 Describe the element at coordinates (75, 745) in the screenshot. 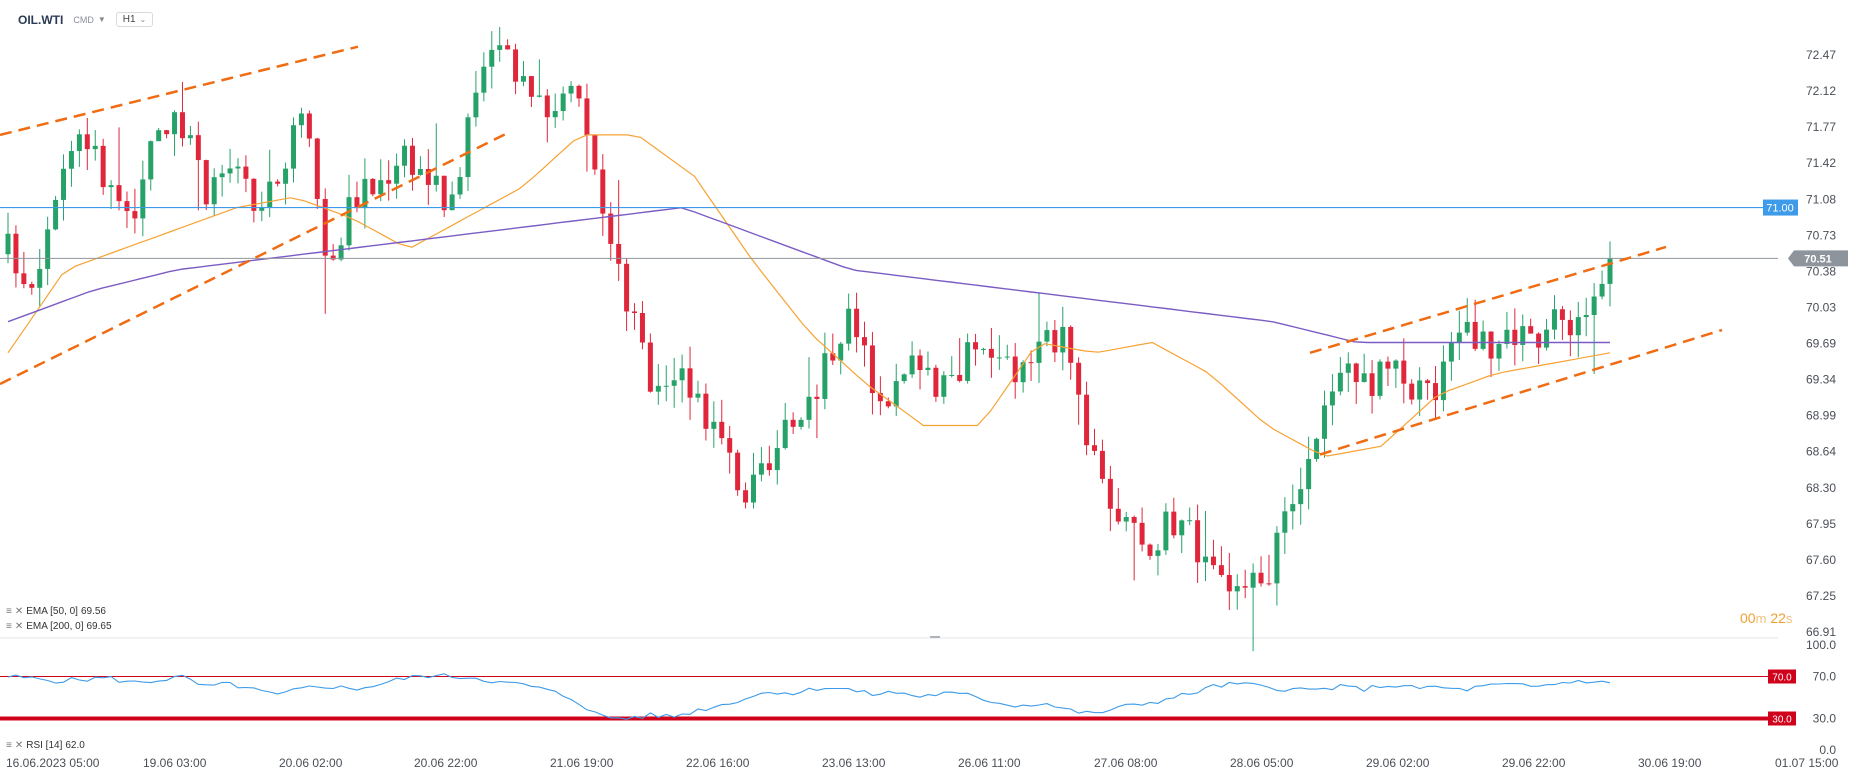

I see `rsi-value: 62.0` at that location.